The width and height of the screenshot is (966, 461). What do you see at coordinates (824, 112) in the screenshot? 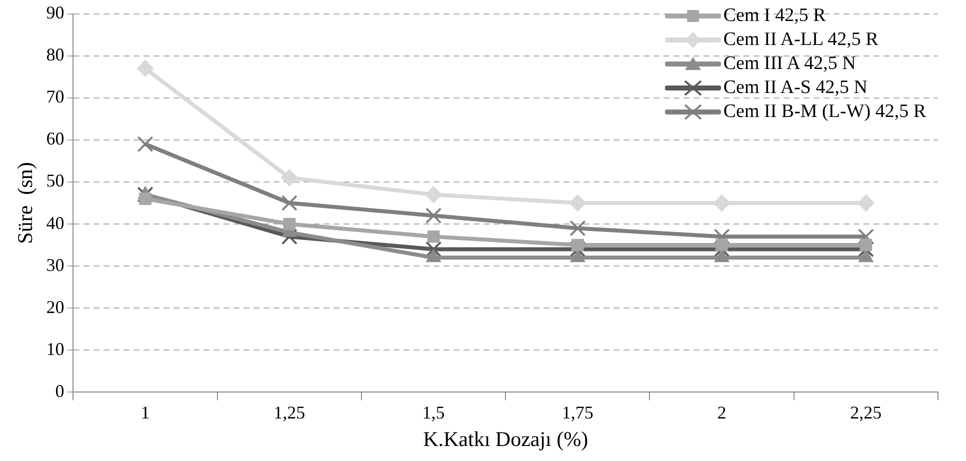
I see `legend-label: Cem II B-M (L-W) 42,5 R` at bounding box center [824, 112].